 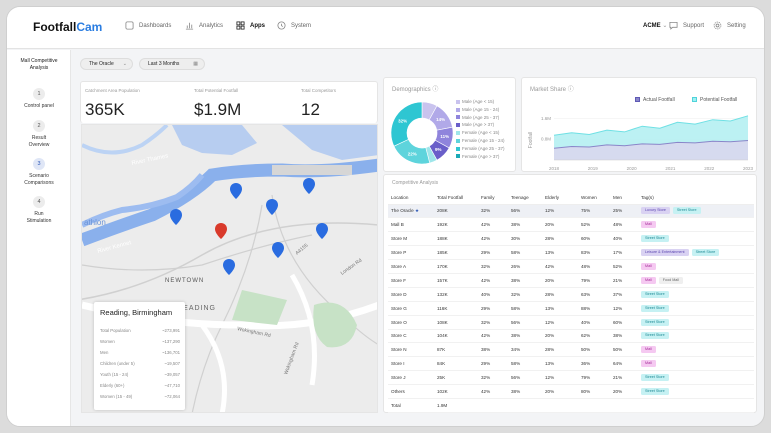 What do you see at coordinates (525, 405) in the screenshot?
I see `cell-teenage` at bounding box center [525, 405].